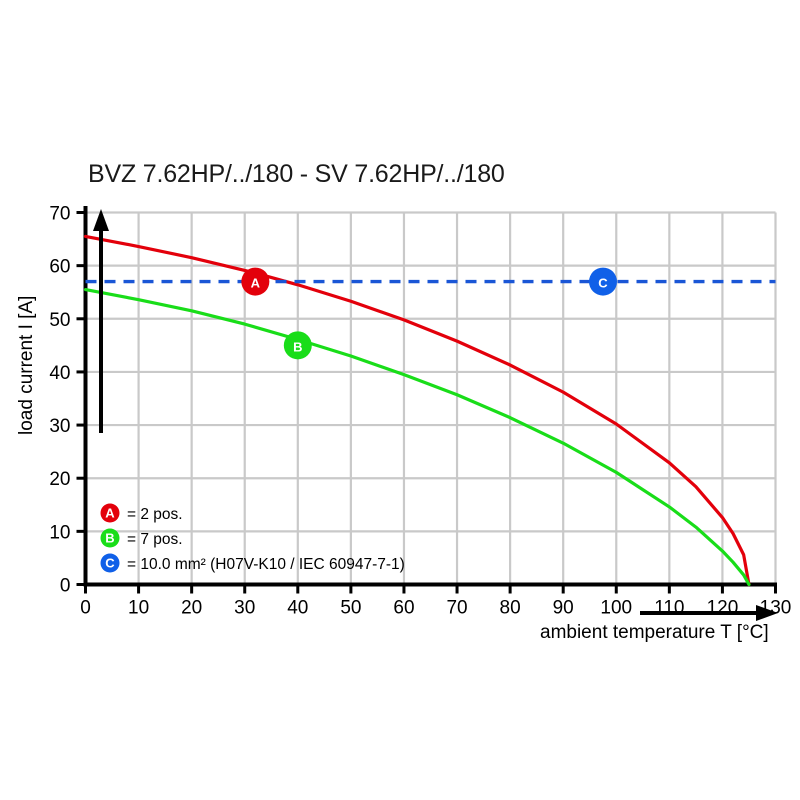 Image resolution: width=800 pixels, height=800 pixels. Describe the element at coordinates (59, 267) in the screenshot. I see `y-axis-tick-label: 60` at that location.